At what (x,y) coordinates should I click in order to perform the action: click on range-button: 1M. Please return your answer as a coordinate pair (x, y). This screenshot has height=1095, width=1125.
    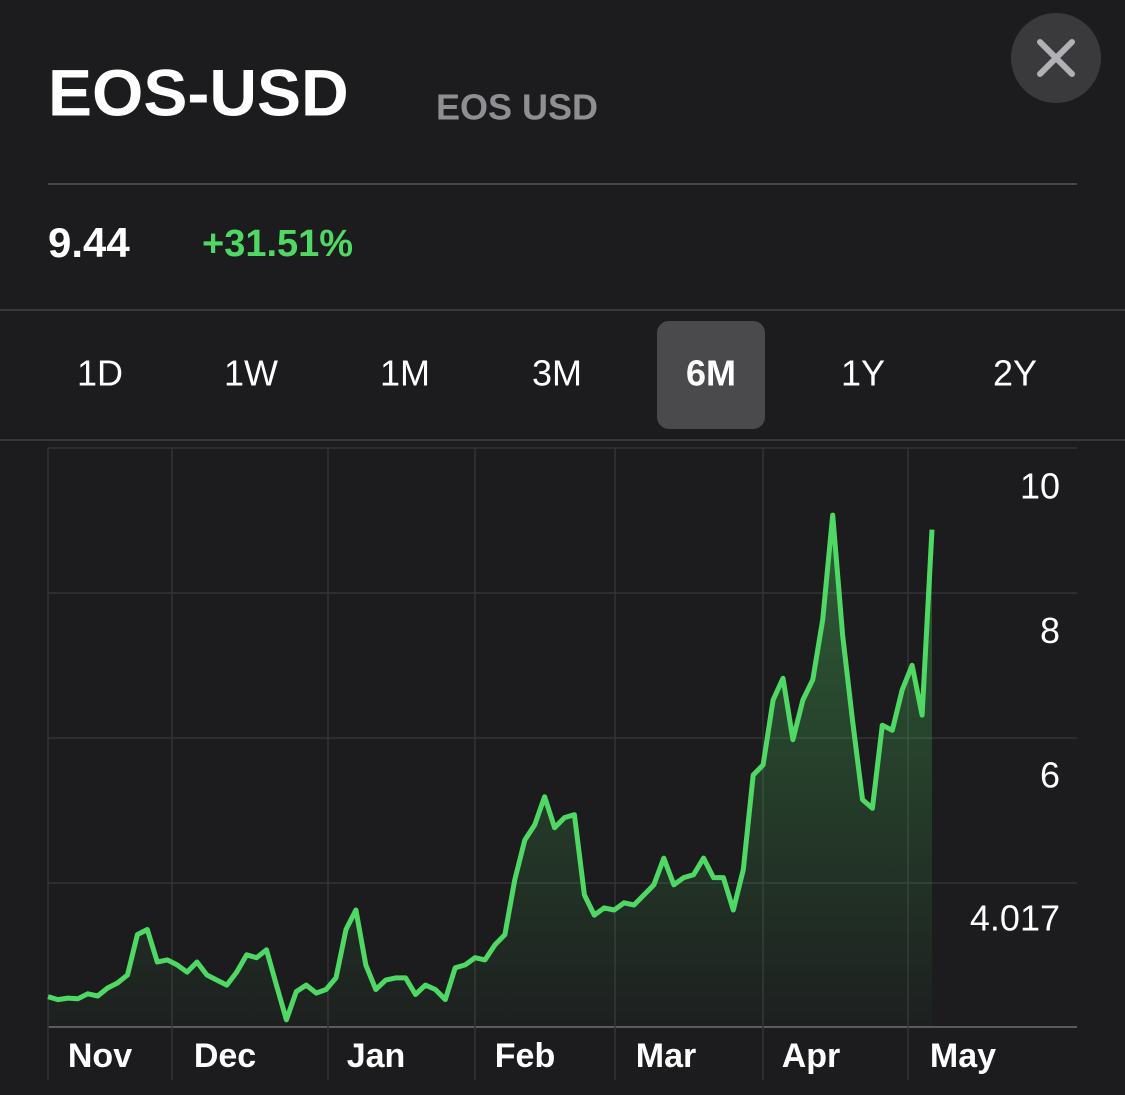
    Looking at the image, I should click on (405, 373).